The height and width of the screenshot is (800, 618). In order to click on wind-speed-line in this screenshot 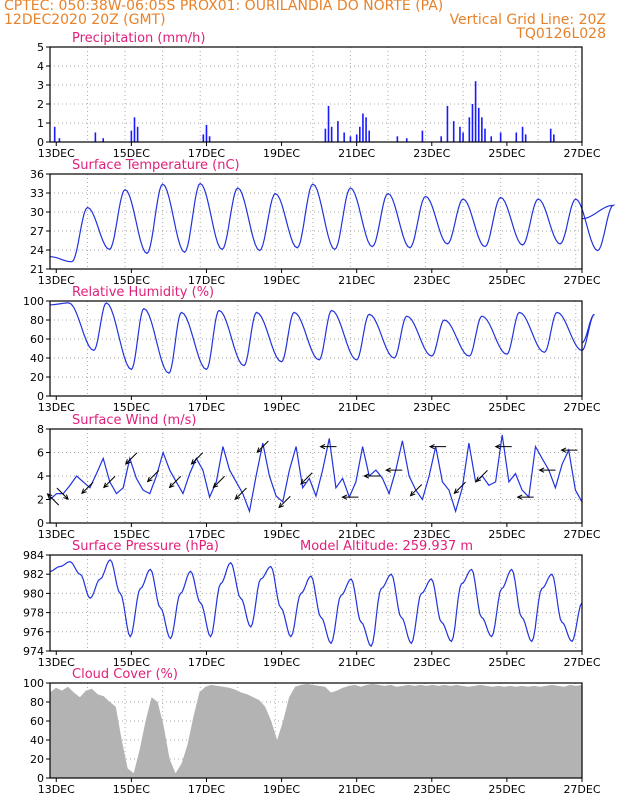, I will do `click(316, 474)`.